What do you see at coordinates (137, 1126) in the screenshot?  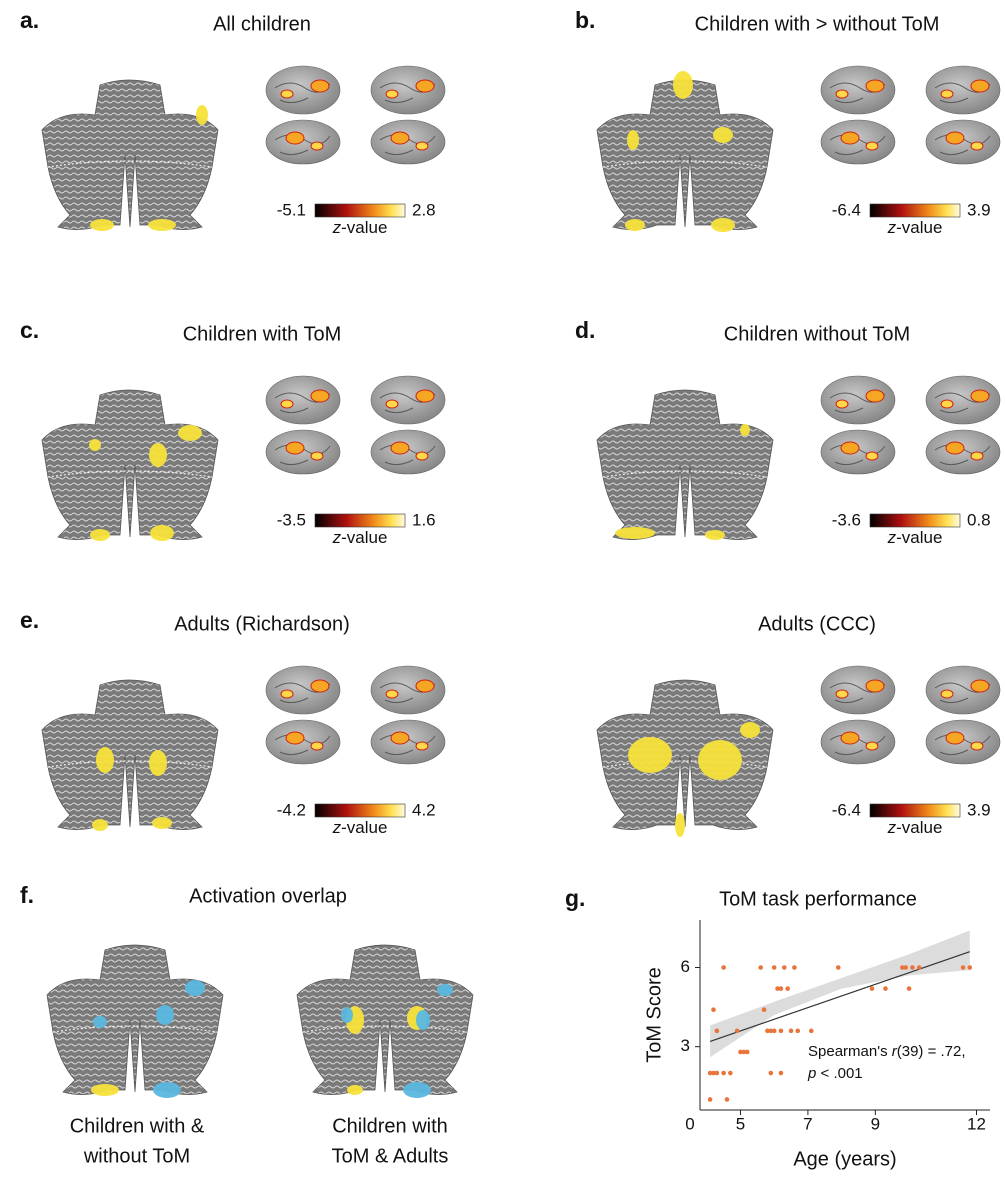 I see `overlap-caption: Children with &` at bounding box center [137, 1126].